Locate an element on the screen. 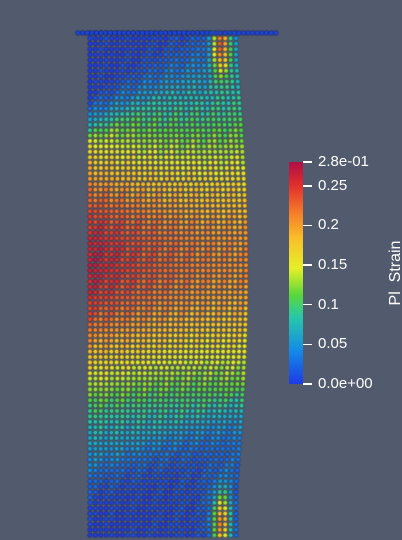 The height and width of the screenshot is (540, 402). colorbar-tick-label: 0.25 is located at coordinates (333, 185).